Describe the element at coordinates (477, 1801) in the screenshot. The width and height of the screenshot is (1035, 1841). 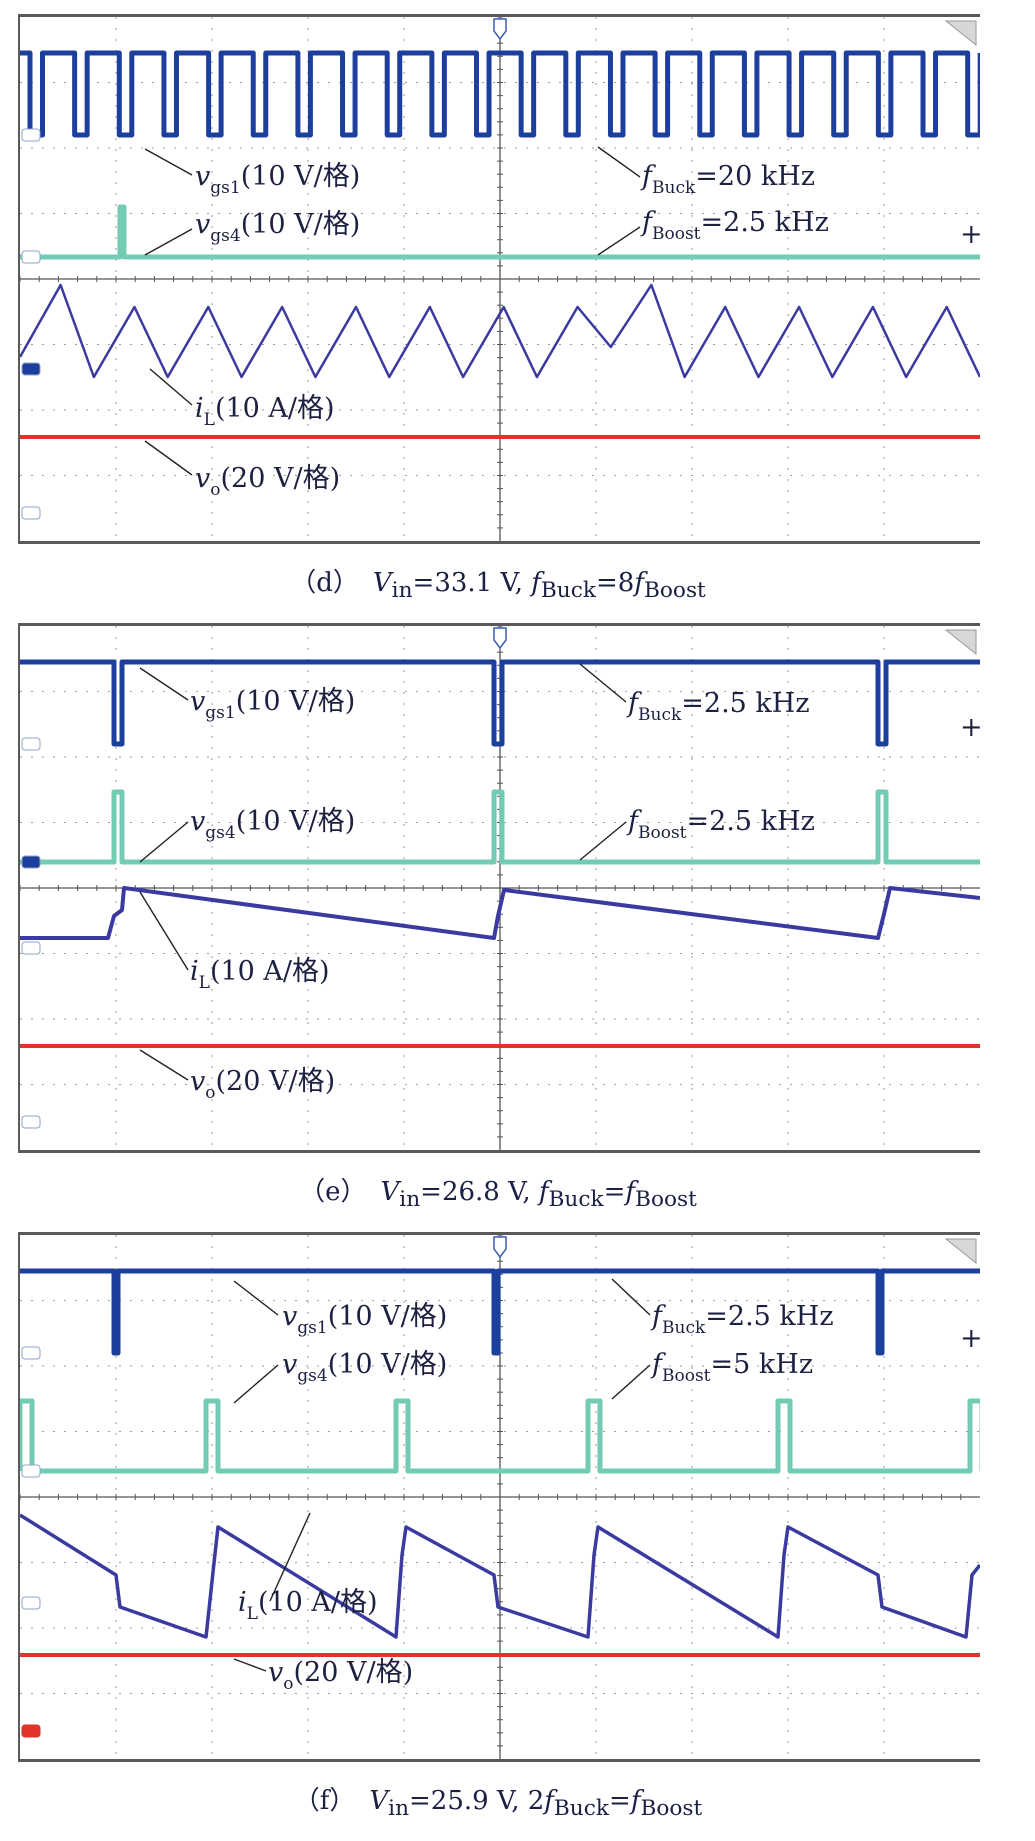
I see `caption-mid: =25.9 V, 2` at that location.